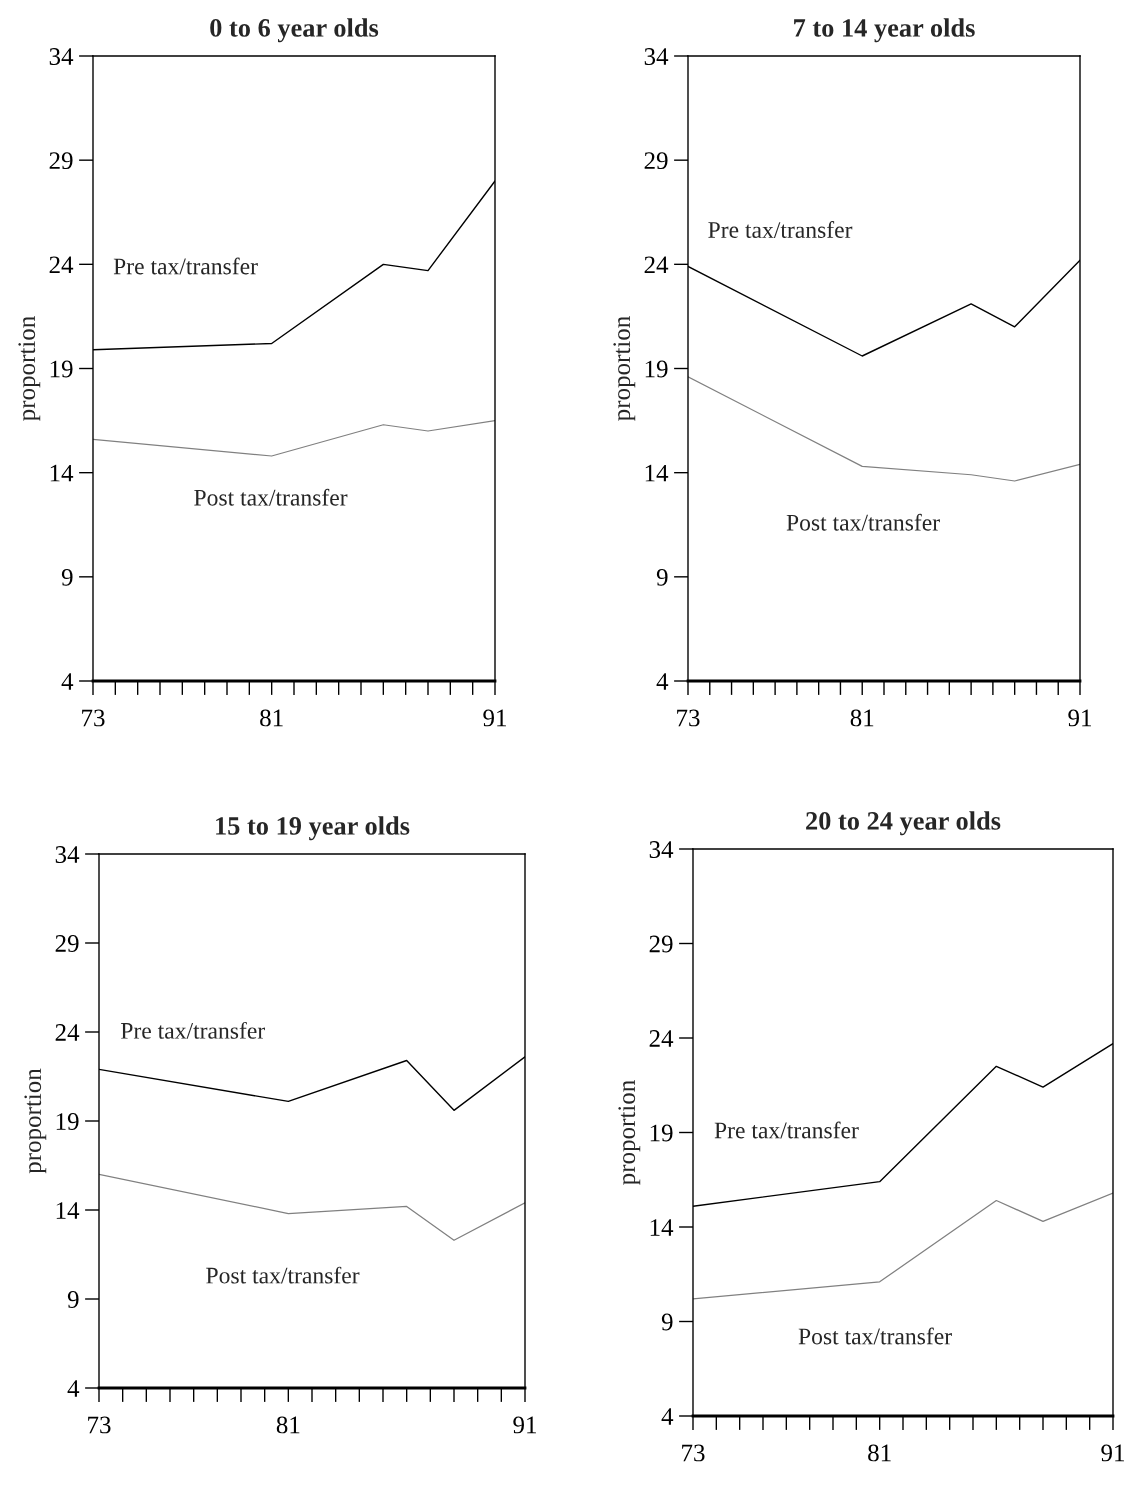 The height and width of the screenshot is (1492, 1133). I want to click on chart-title: 0 to 6 year olds, so click(294, 30).